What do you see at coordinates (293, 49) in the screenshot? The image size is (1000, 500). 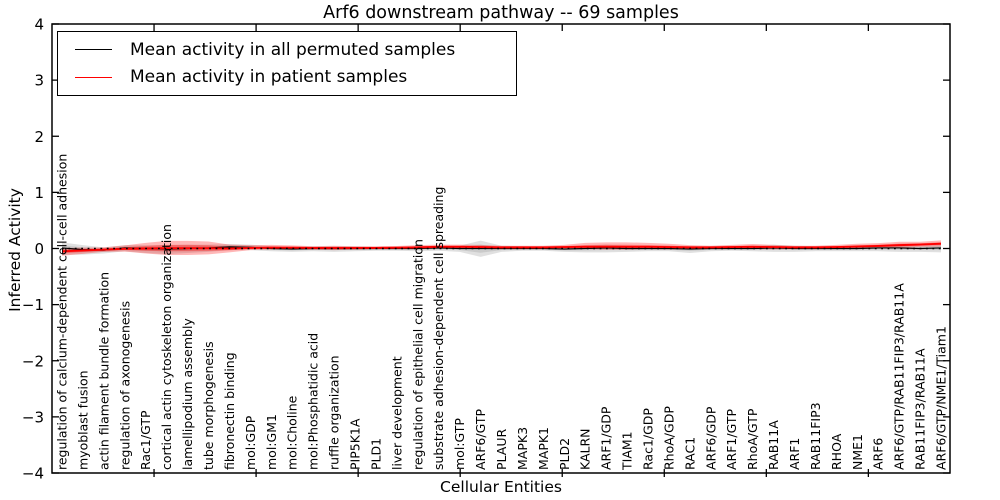 I see `legend-item-label: Mean activity in all permuted samples` at bounding box center [293, 49].